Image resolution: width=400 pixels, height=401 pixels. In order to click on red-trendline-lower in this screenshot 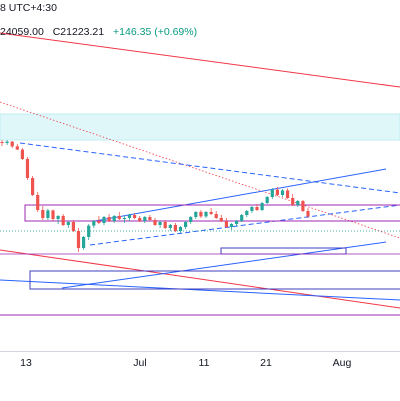, I will do `click(200, 279)`.